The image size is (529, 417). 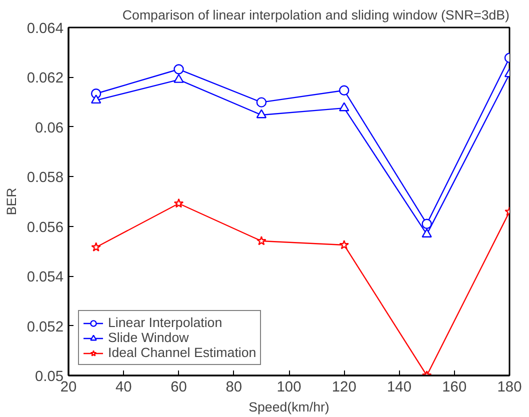 What do you see at coordinates (399, 388) in the screenshot?
I see `x-tick-label: 140` at bounding box center [399, 388].